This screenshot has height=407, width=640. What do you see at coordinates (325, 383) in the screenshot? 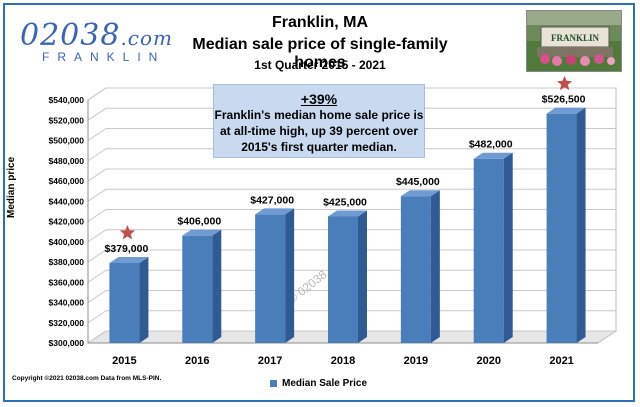
I see `legend-label: Median Sale Price` at bounding box center [325, 383].